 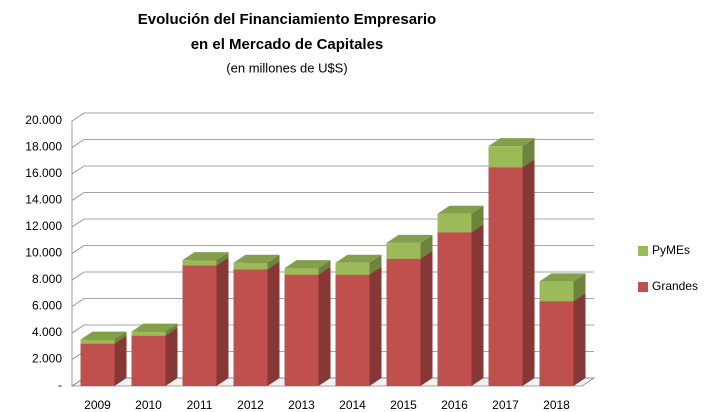 I want to click on legend-label: PyMEs, so click(x=671, y=250).